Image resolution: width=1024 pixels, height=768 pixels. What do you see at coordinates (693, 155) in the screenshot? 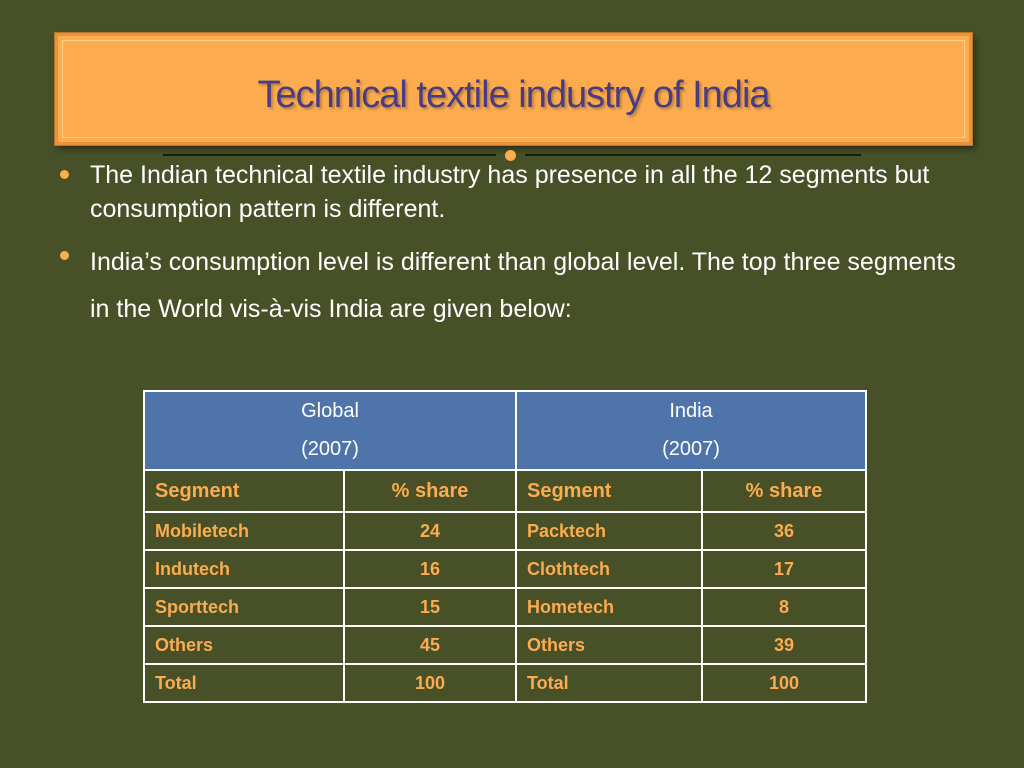
I see `divider-right` at bounding box center [693, 155].